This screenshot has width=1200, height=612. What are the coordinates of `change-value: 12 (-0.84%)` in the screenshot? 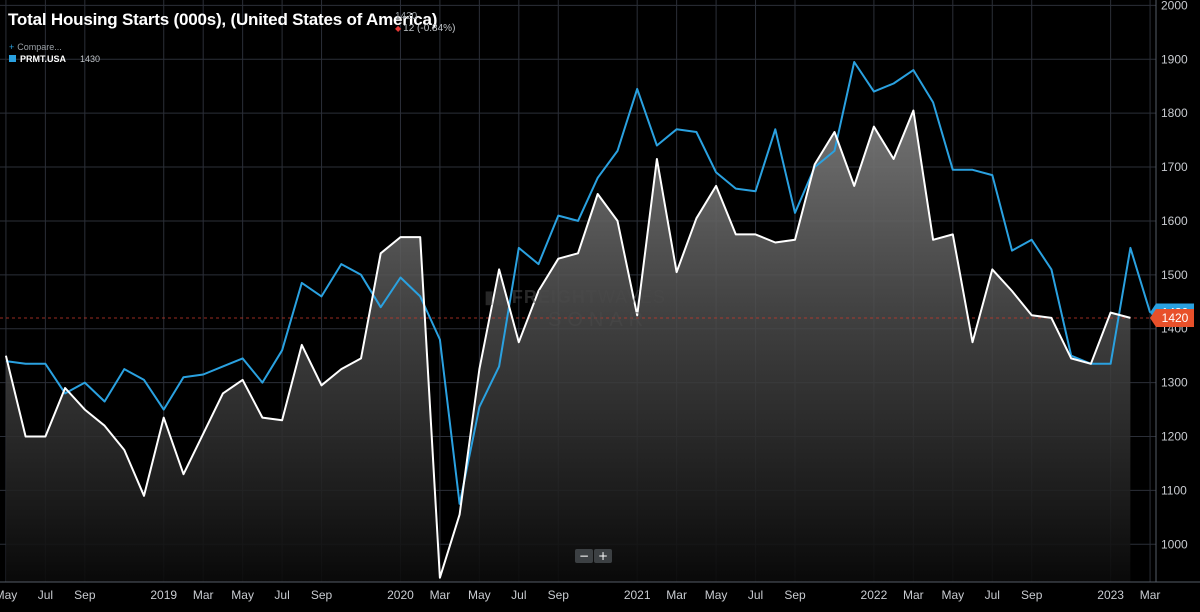 It's located at (429, 28).